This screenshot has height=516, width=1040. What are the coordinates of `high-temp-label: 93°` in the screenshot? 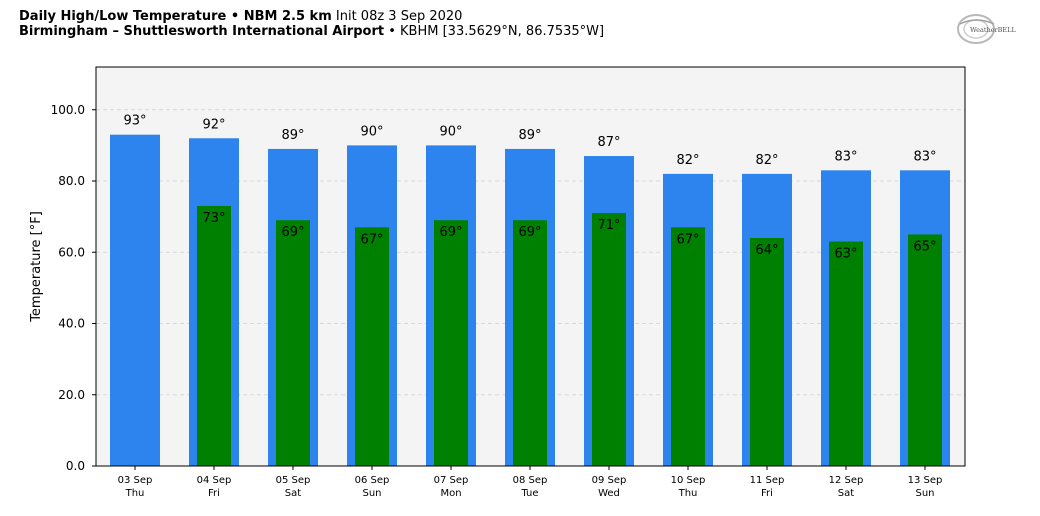 It's located at (134, 121).